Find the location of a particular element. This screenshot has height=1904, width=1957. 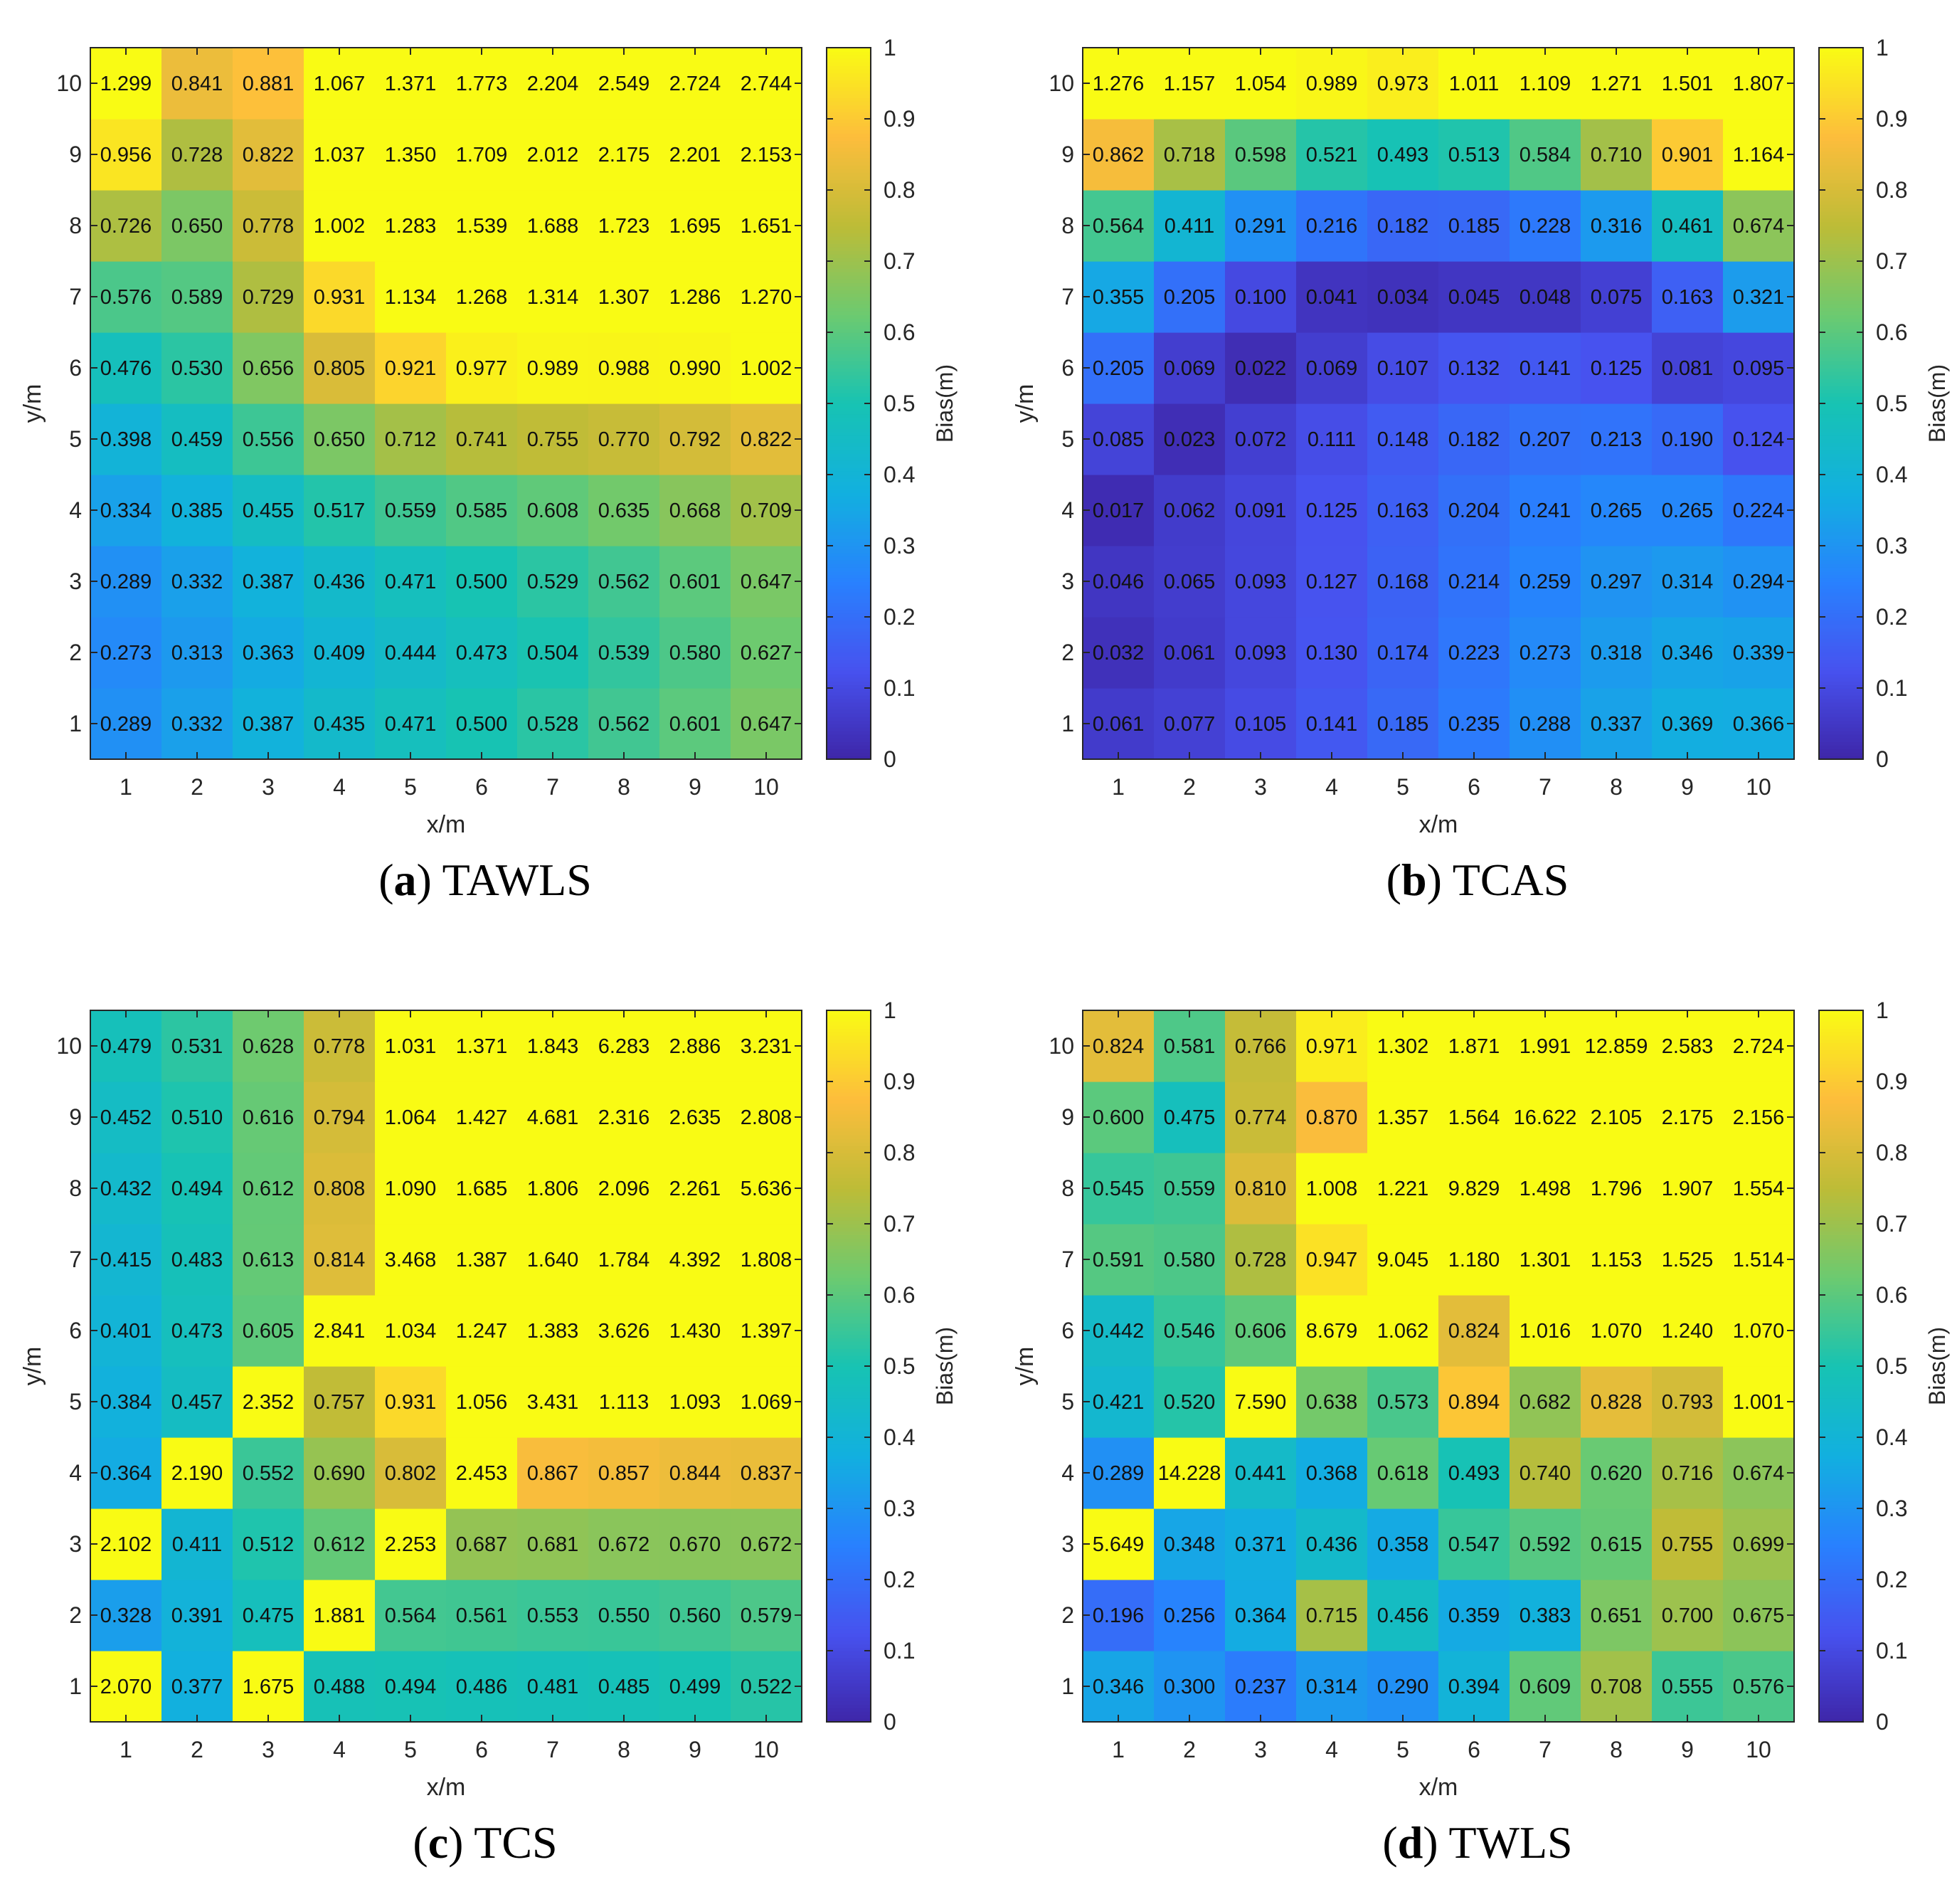

x-tick-label: 1 is located at coordinates (126, 787).